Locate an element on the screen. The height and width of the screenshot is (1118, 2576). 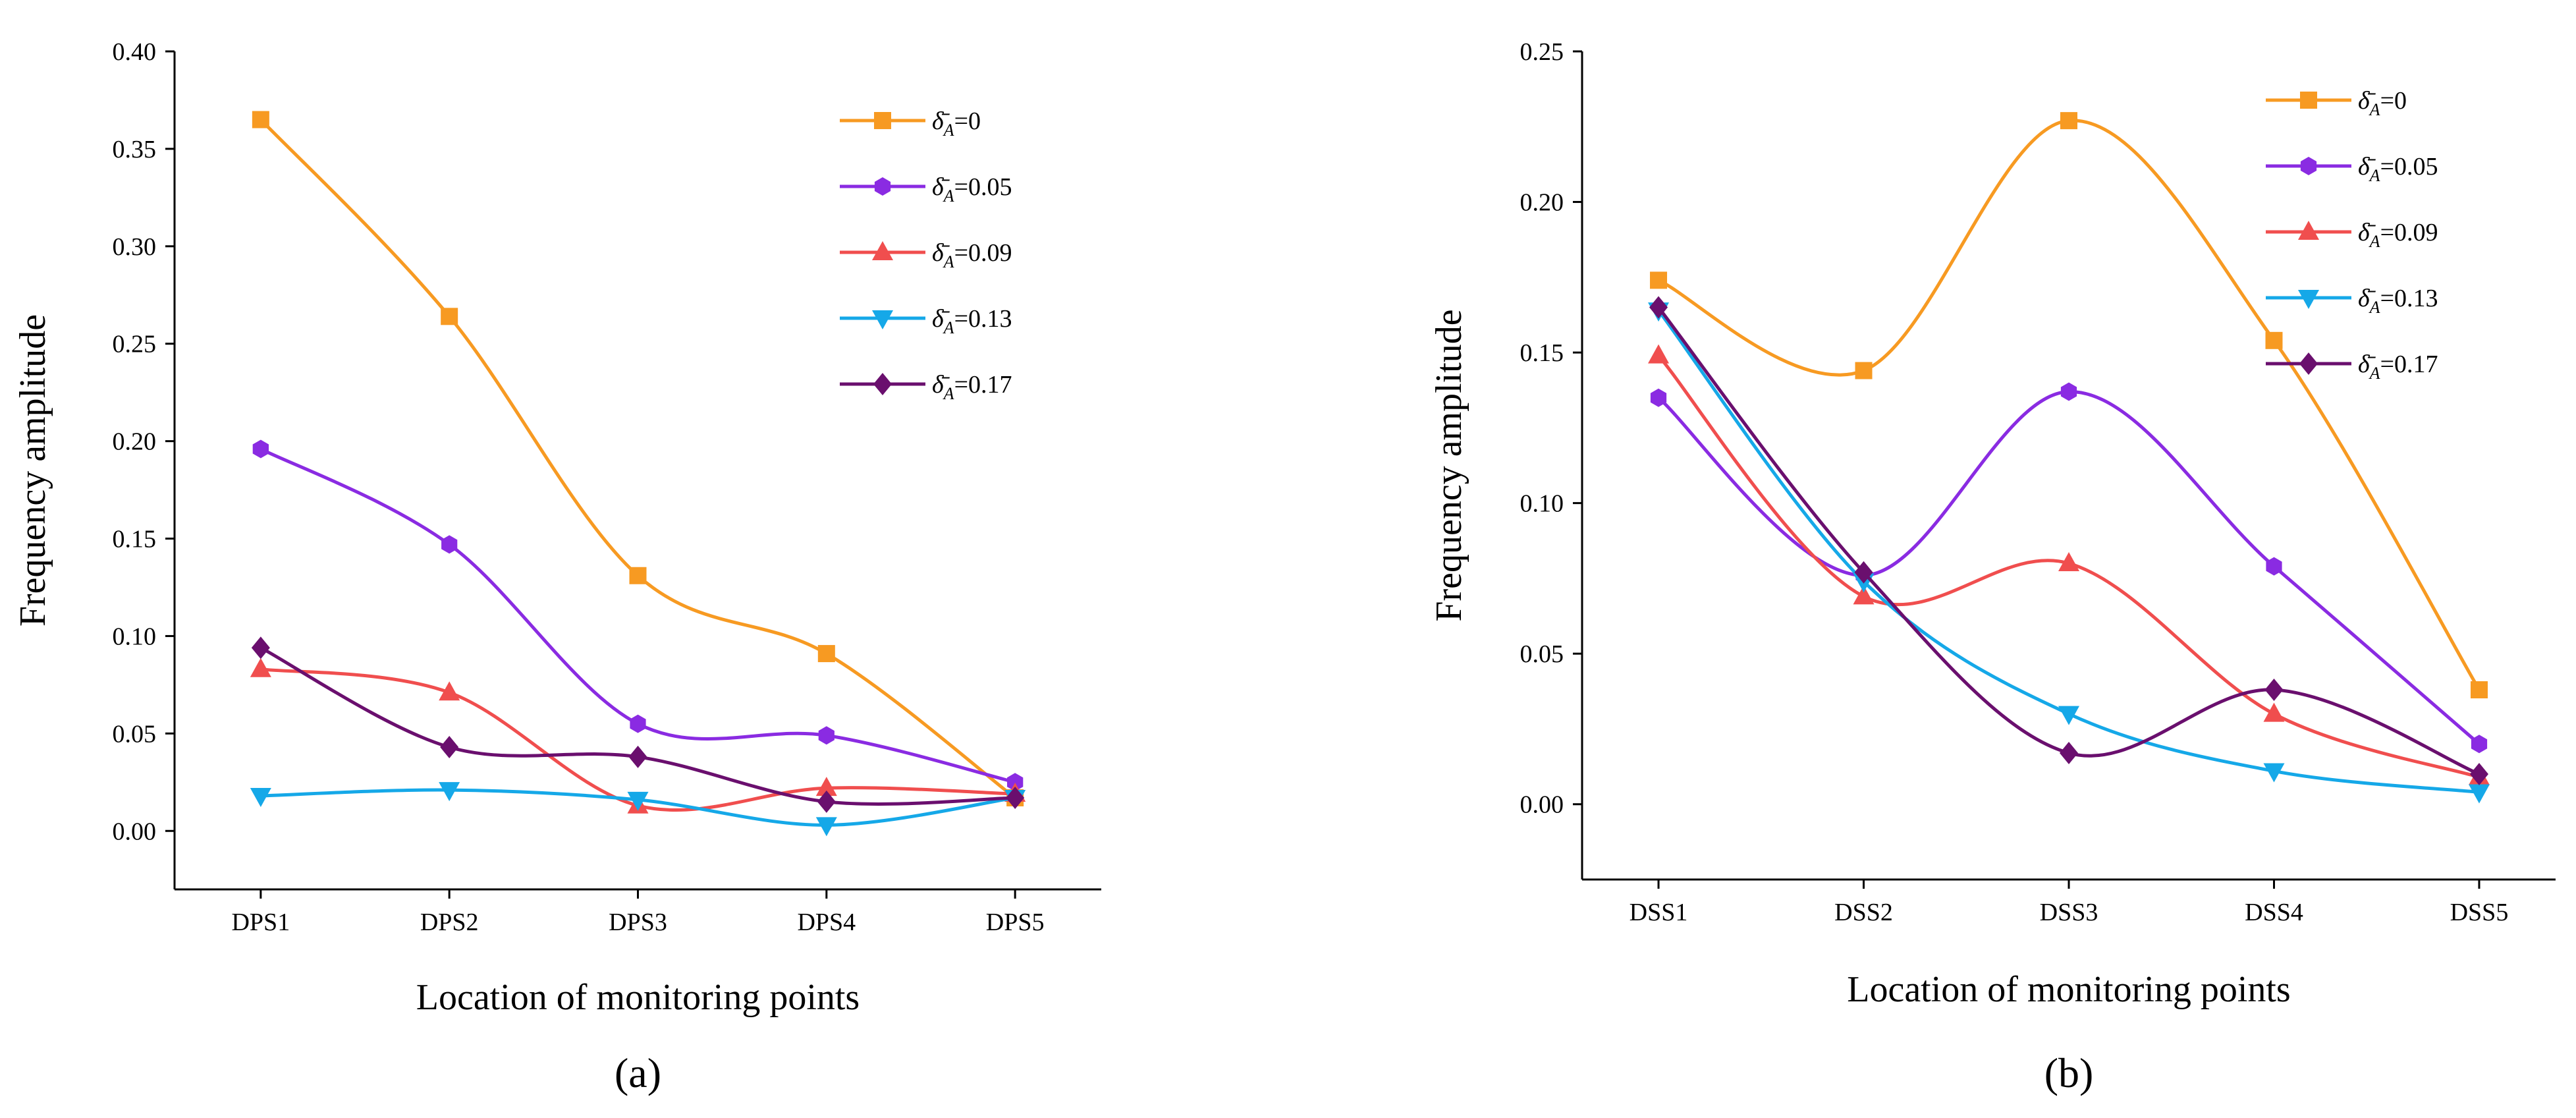
y-tick-label: 0.00 is located at coordinates (135, 831).